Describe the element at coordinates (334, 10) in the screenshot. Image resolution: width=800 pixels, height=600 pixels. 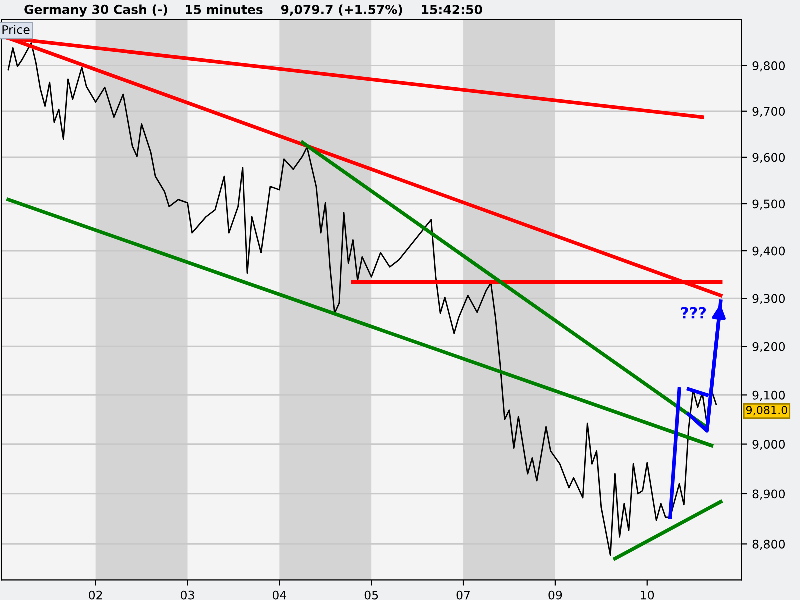
I see `chart-subtitle: 15 minutes 9,079.7 (+1.57%) 15:42:50` at that location.